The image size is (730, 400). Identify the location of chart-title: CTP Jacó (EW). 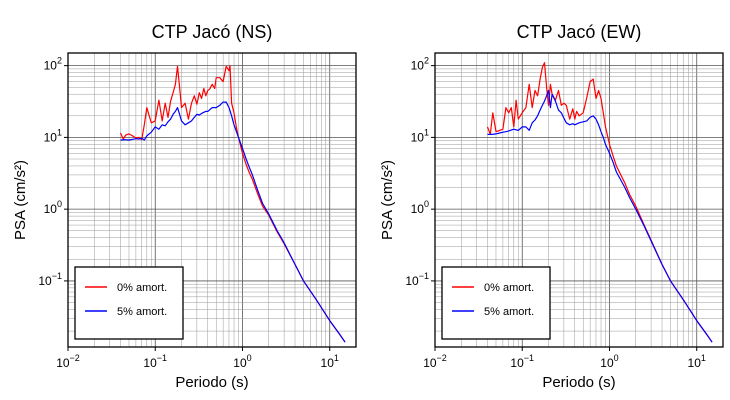
(579, 32).